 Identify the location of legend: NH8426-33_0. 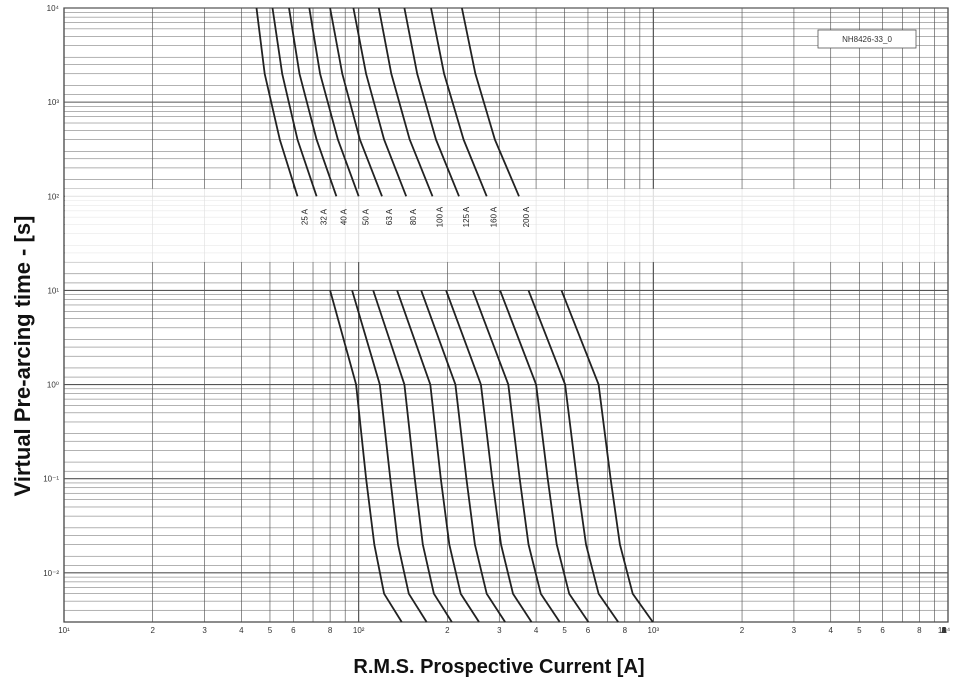
(867, 39).